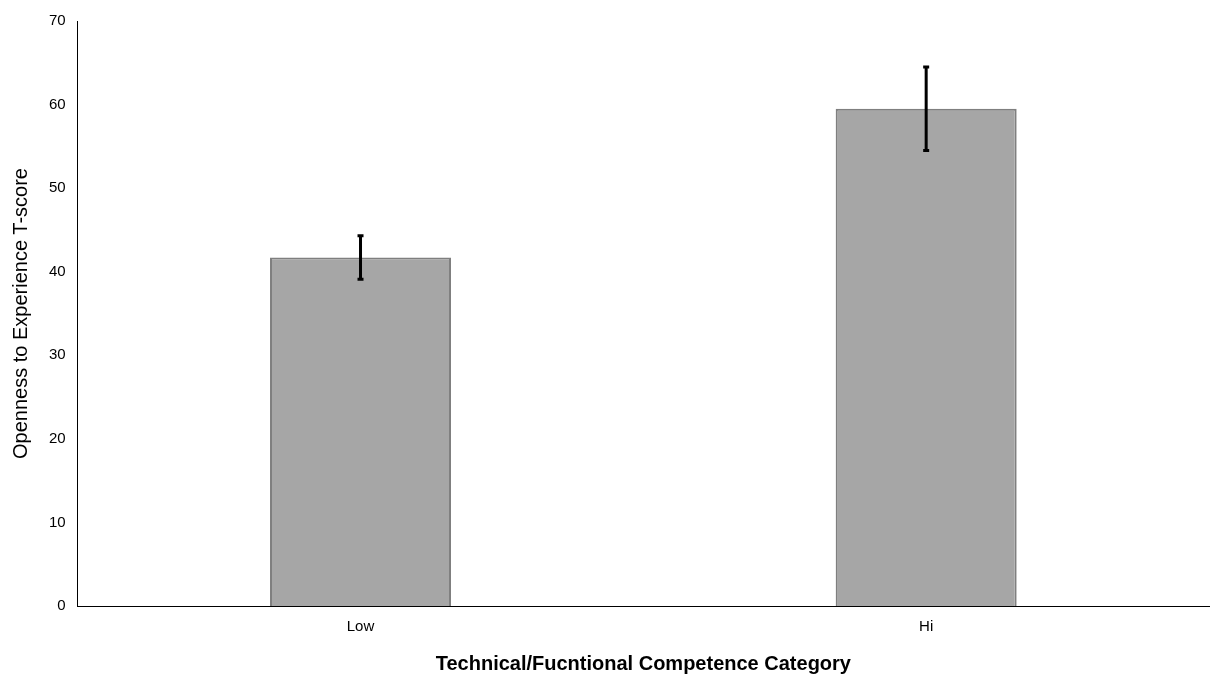 The image size is (1224, 685). I want to click on y-tick-label: 60, so click(57, 103).